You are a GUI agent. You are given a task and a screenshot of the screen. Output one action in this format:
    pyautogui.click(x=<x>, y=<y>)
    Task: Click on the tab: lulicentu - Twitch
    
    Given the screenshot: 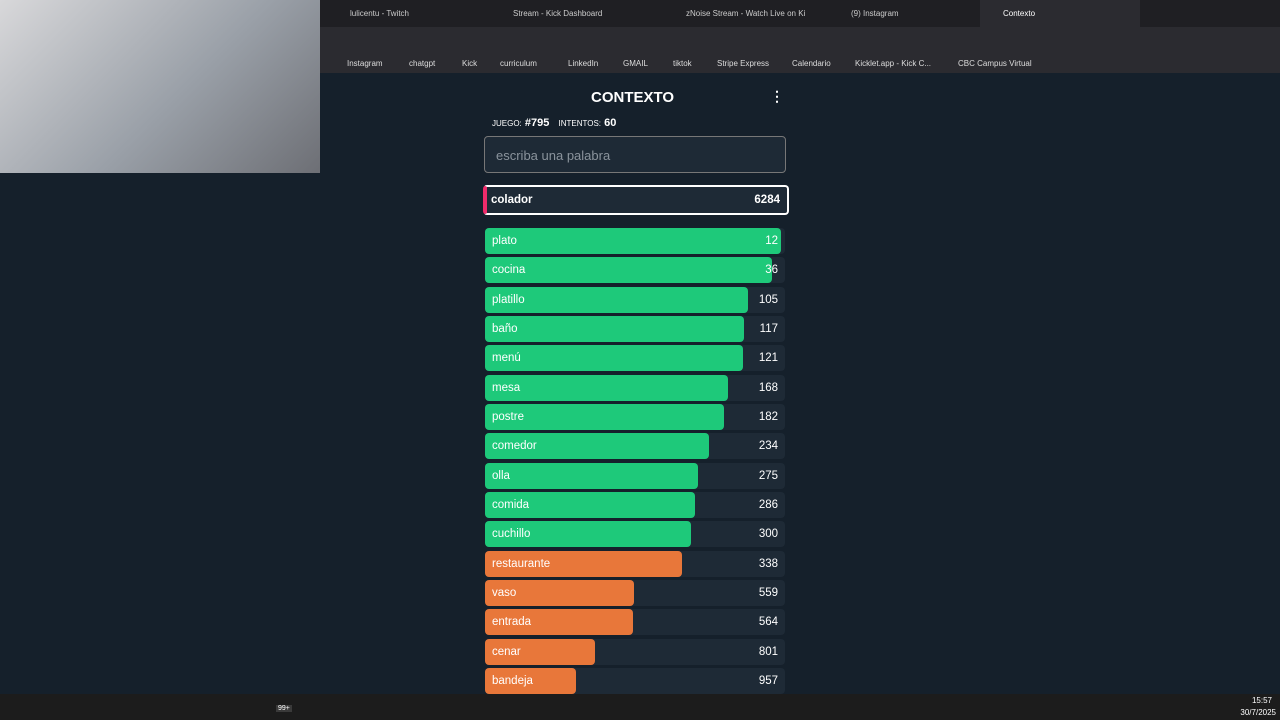 What is the action you would take?
    pyautogui.click(x=379, y=13)
    